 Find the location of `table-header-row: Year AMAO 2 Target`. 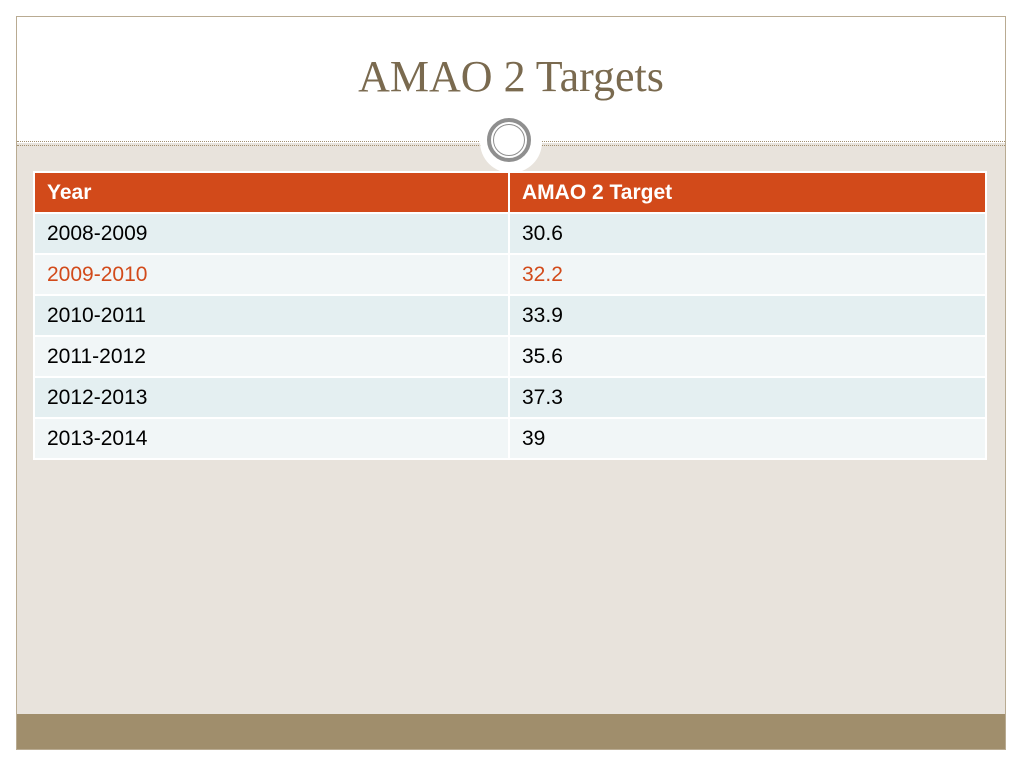

table-header-row: Year AMAO 2 Target is located at coordinates (510, 192).